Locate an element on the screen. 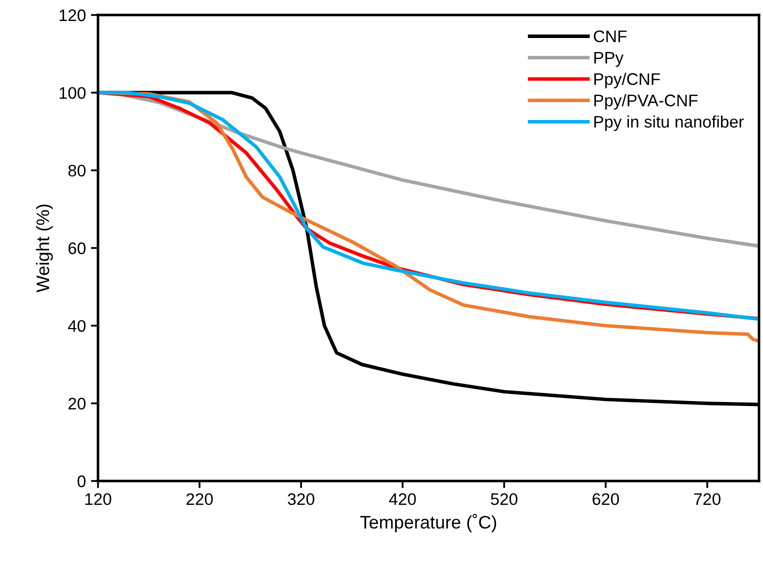 Image resolution: width=763 pixels, height=565 pixels. legend-label: CNF is located at coordinates (610, 36).